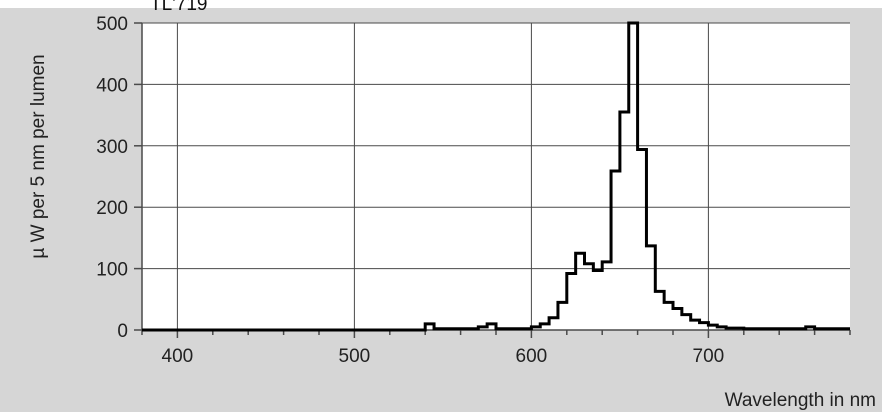 Image resolution: width=882 pixels, height=412 pixels. What do you see at coordinates (800, 400) in the screenshot?
I see `x-axis-title: Wavelength in nm` at bounding box center [800, 400].